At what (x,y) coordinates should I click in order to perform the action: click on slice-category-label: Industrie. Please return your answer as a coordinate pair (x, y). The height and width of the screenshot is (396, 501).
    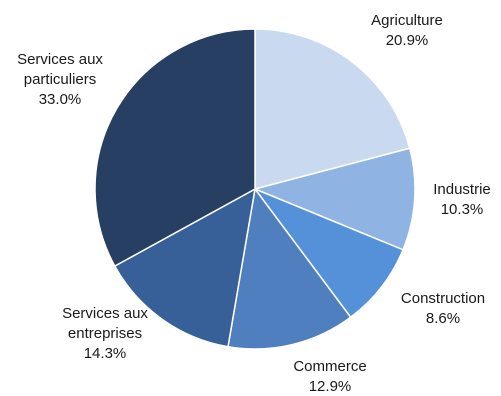
    Looking at the image, I should click on (462, 189).